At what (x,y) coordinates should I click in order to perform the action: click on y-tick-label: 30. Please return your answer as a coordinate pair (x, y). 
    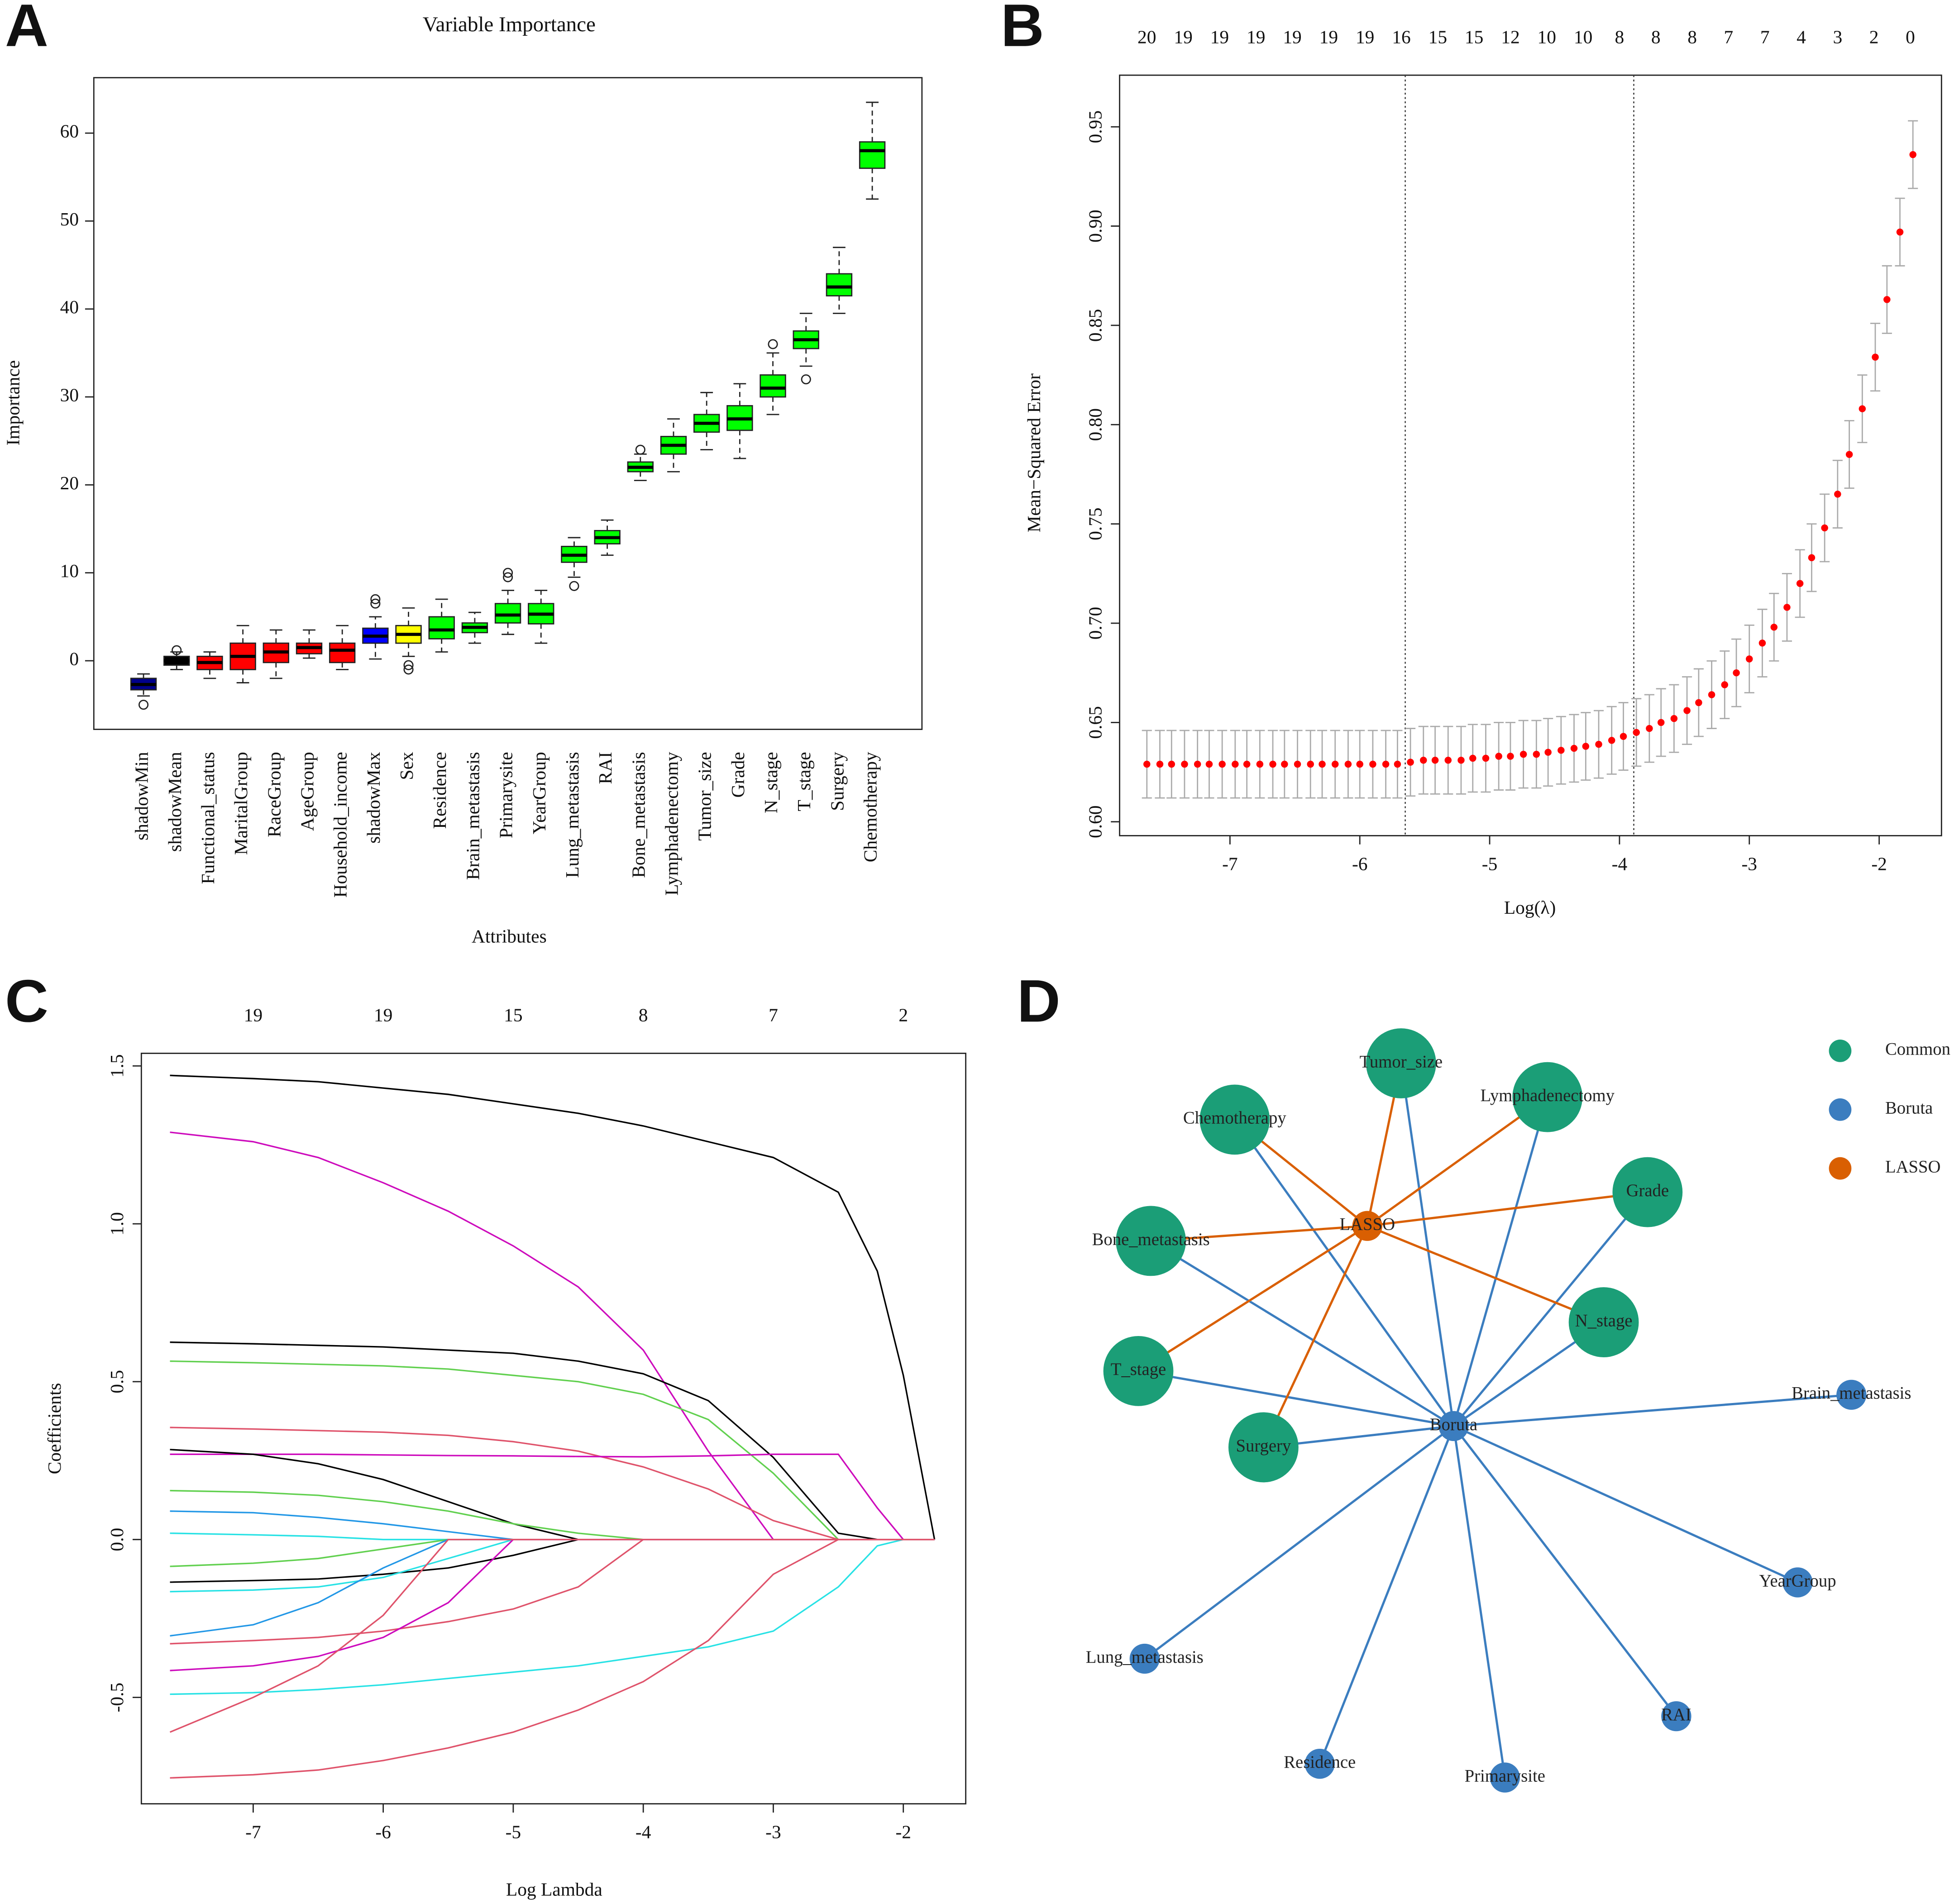
    Looking at the image, I should click on (69, 395).